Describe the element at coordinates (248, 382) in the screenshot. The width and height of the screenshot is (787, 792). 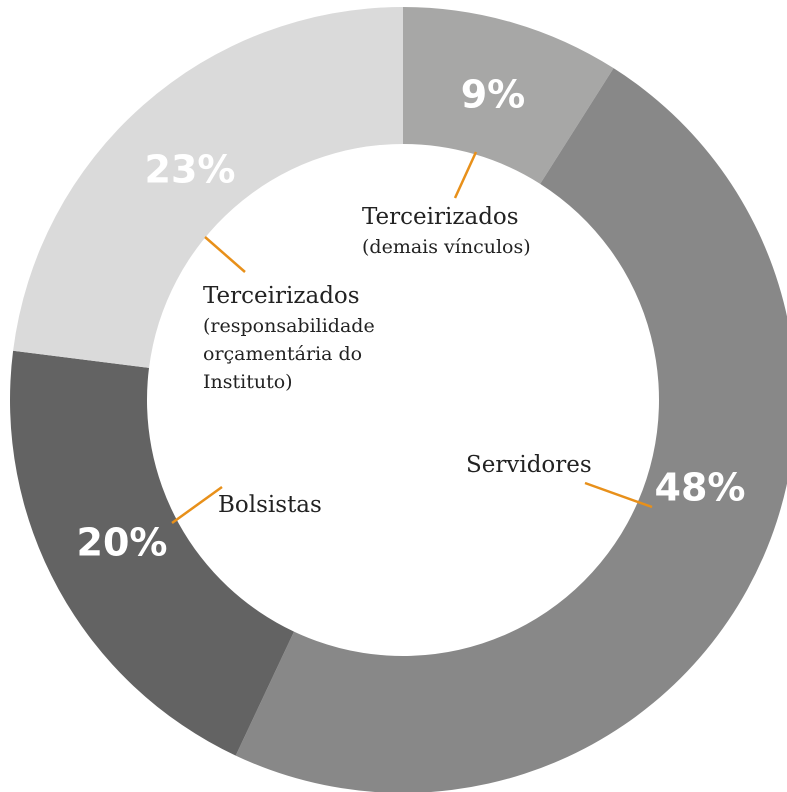
I see `category-note: Instituto)` at that location.